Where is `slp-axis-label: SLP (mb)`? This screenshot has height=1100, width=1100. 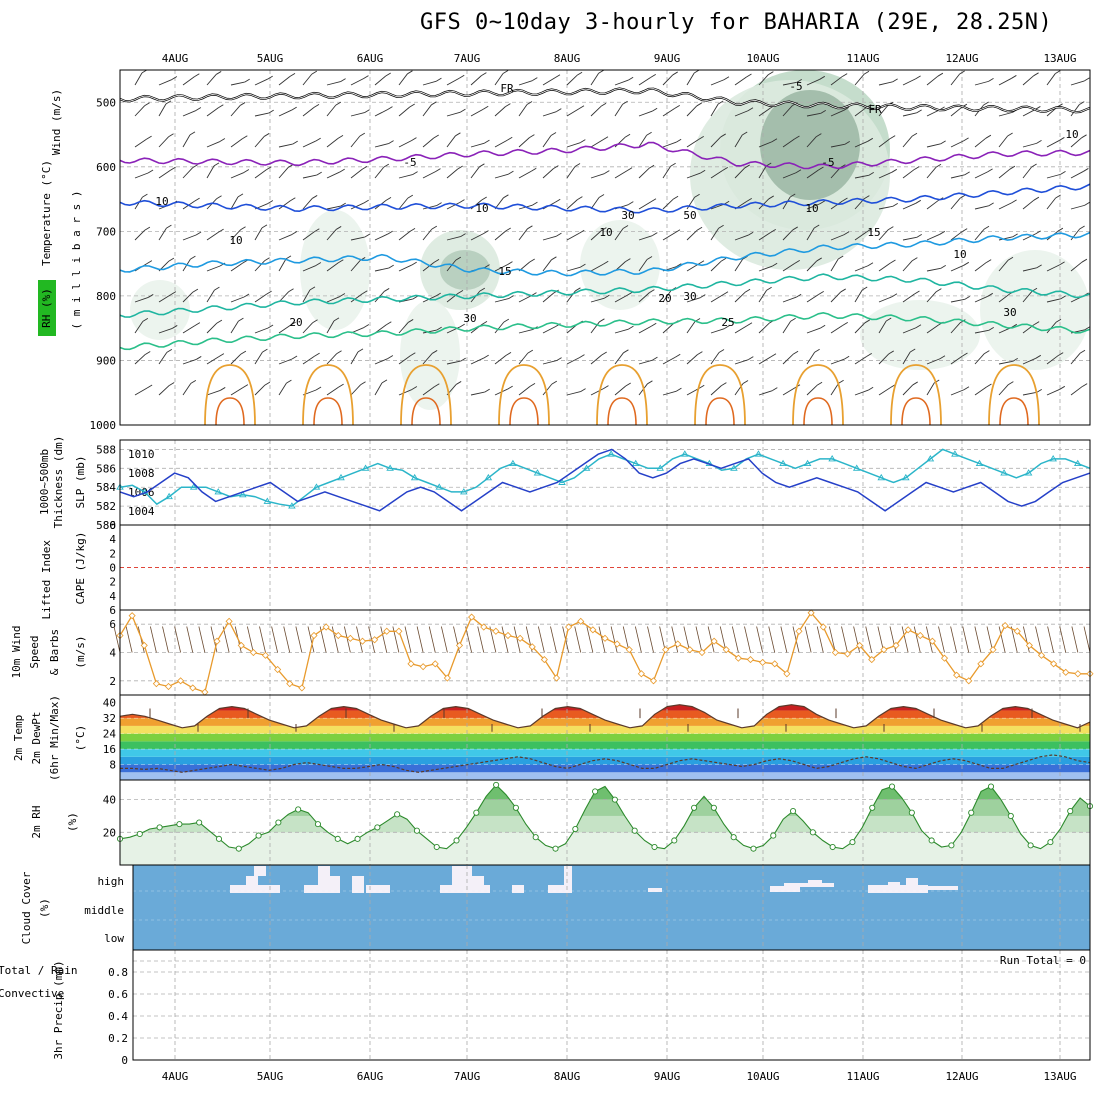 slp-axis-label: SLP (mb) is located at coordinates (80, 482).